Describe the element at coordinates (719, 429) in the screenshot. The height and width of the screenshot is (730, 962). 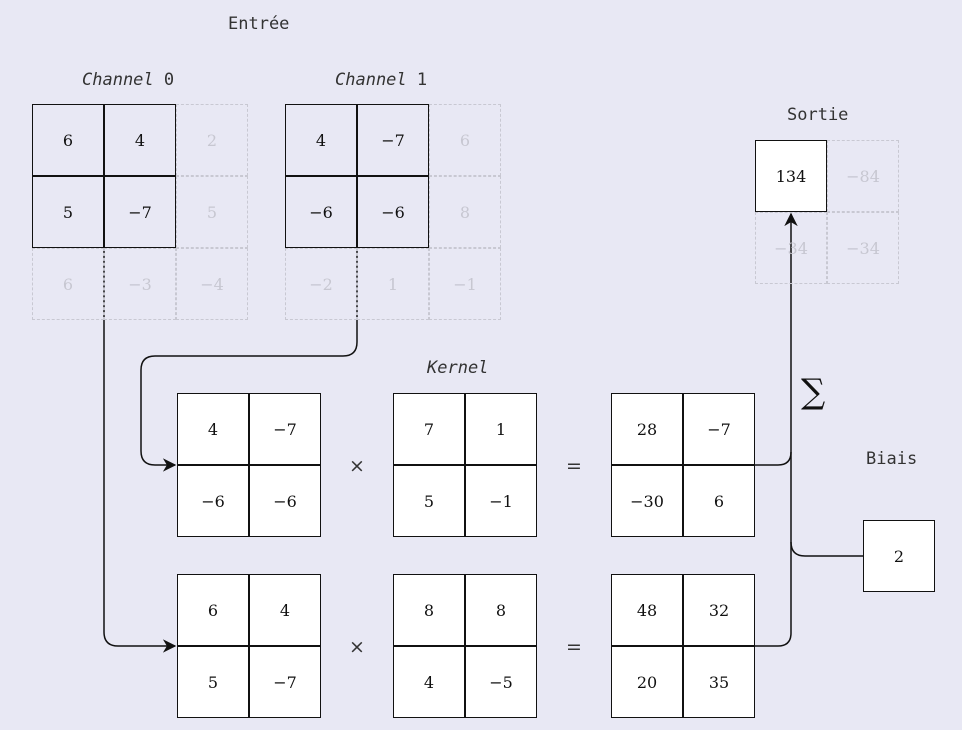
I see `row1-product-cell: −7` at that location.